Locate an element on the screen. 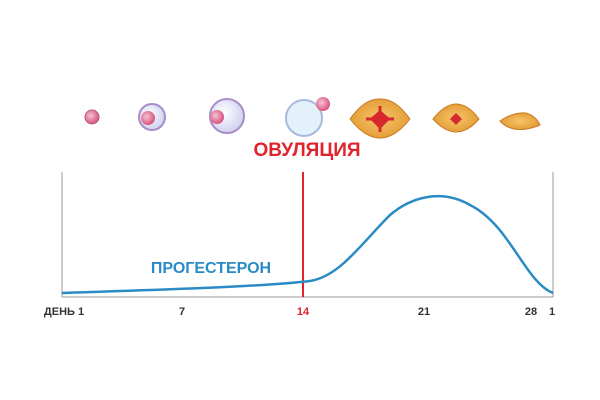  x-tick-label: 21 is located at coordinates (424, 312).